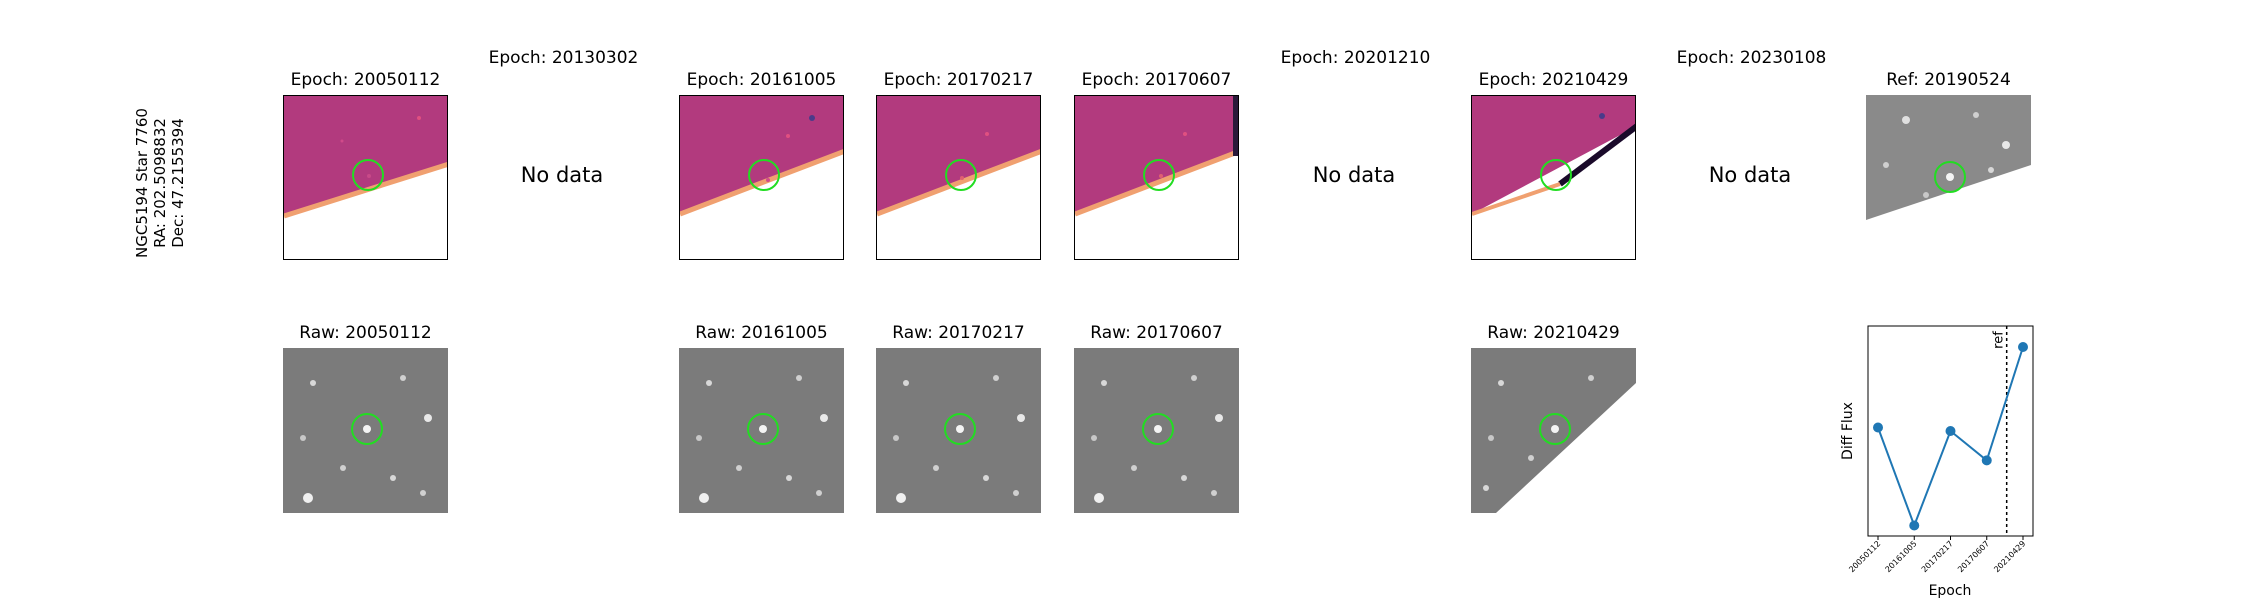 The height and width of the screenshot is (604, 2250). What do you see at coordinates (1751, 58) in the screenshot?
I see `epoch-title-8: Epoch: 20230108` at bounding box center [1751, 58].